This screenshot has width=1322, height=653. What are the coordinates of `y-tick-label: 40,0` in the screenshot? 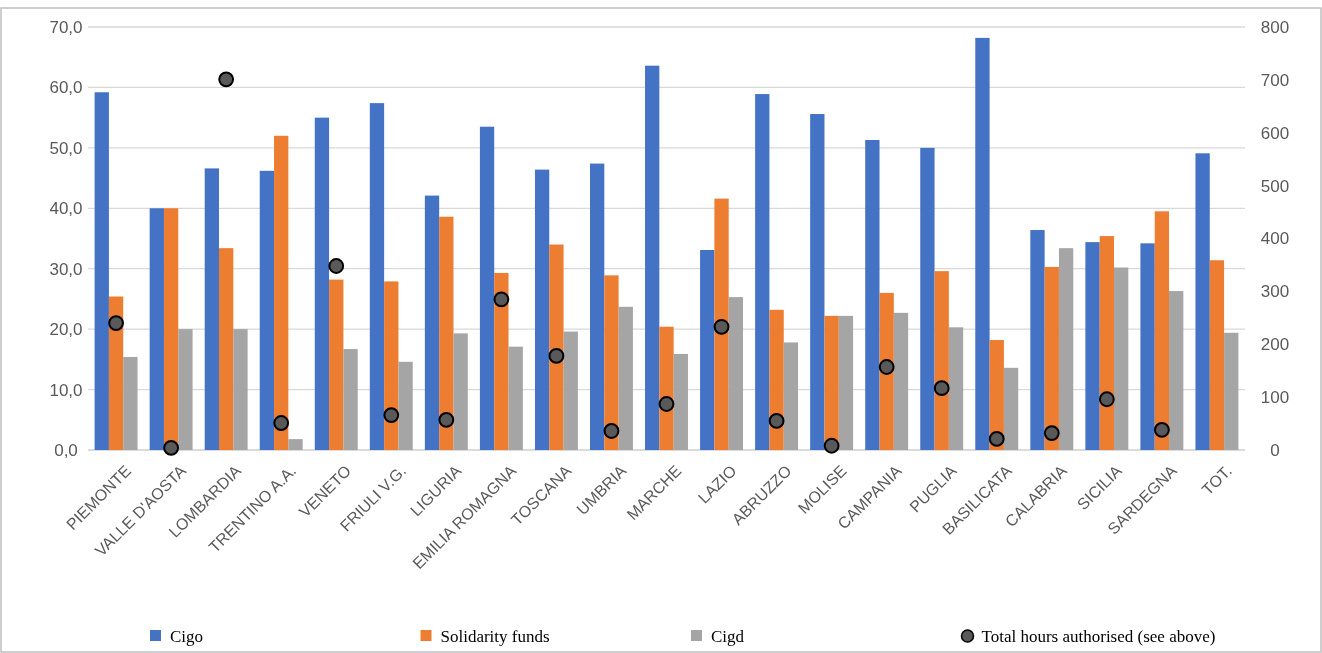 It's located at (66, 209).